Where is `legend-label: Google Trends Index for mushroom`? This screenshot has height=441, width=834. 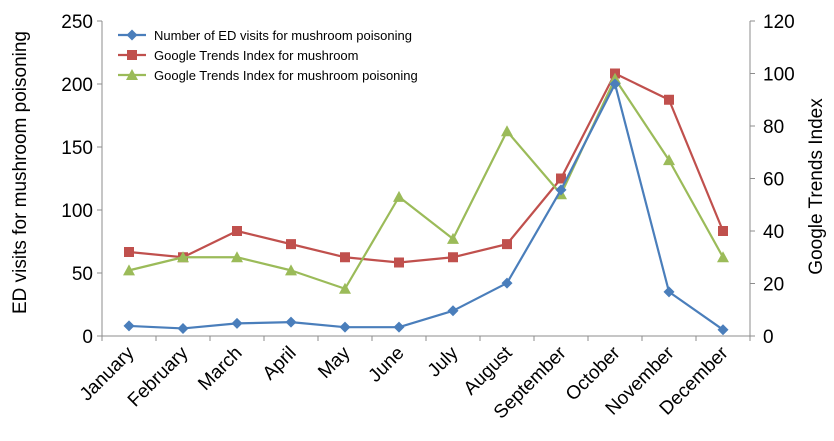
legend-label: Google Trends Index for mushroom is located at coordinates (256, 55).